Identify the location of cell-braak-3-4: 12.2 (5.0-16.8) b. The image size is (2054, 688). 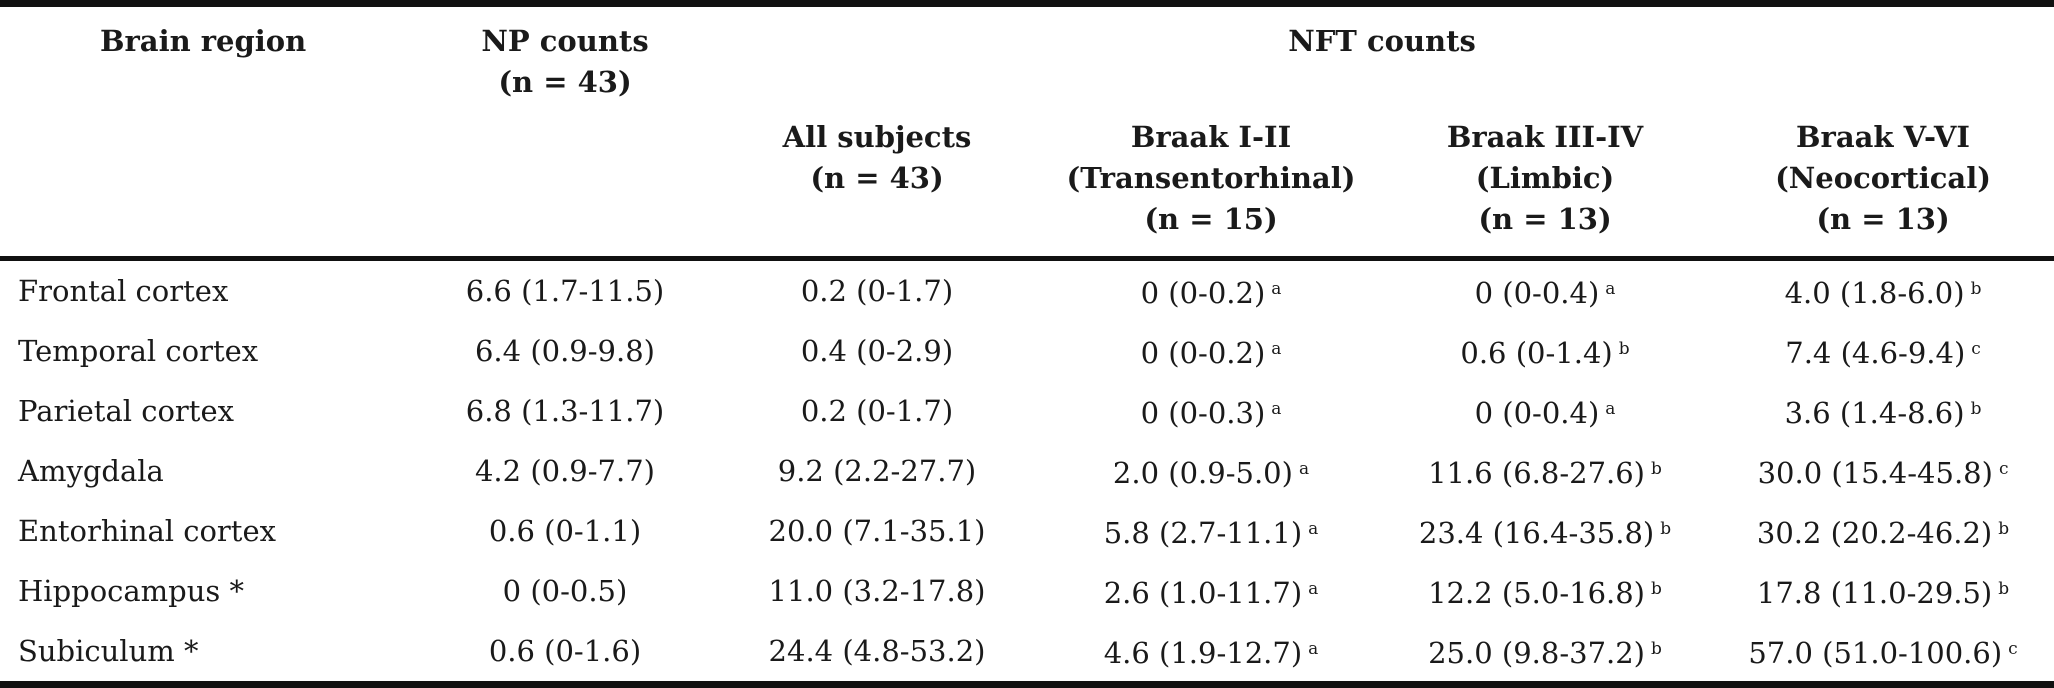
(1545, 591).